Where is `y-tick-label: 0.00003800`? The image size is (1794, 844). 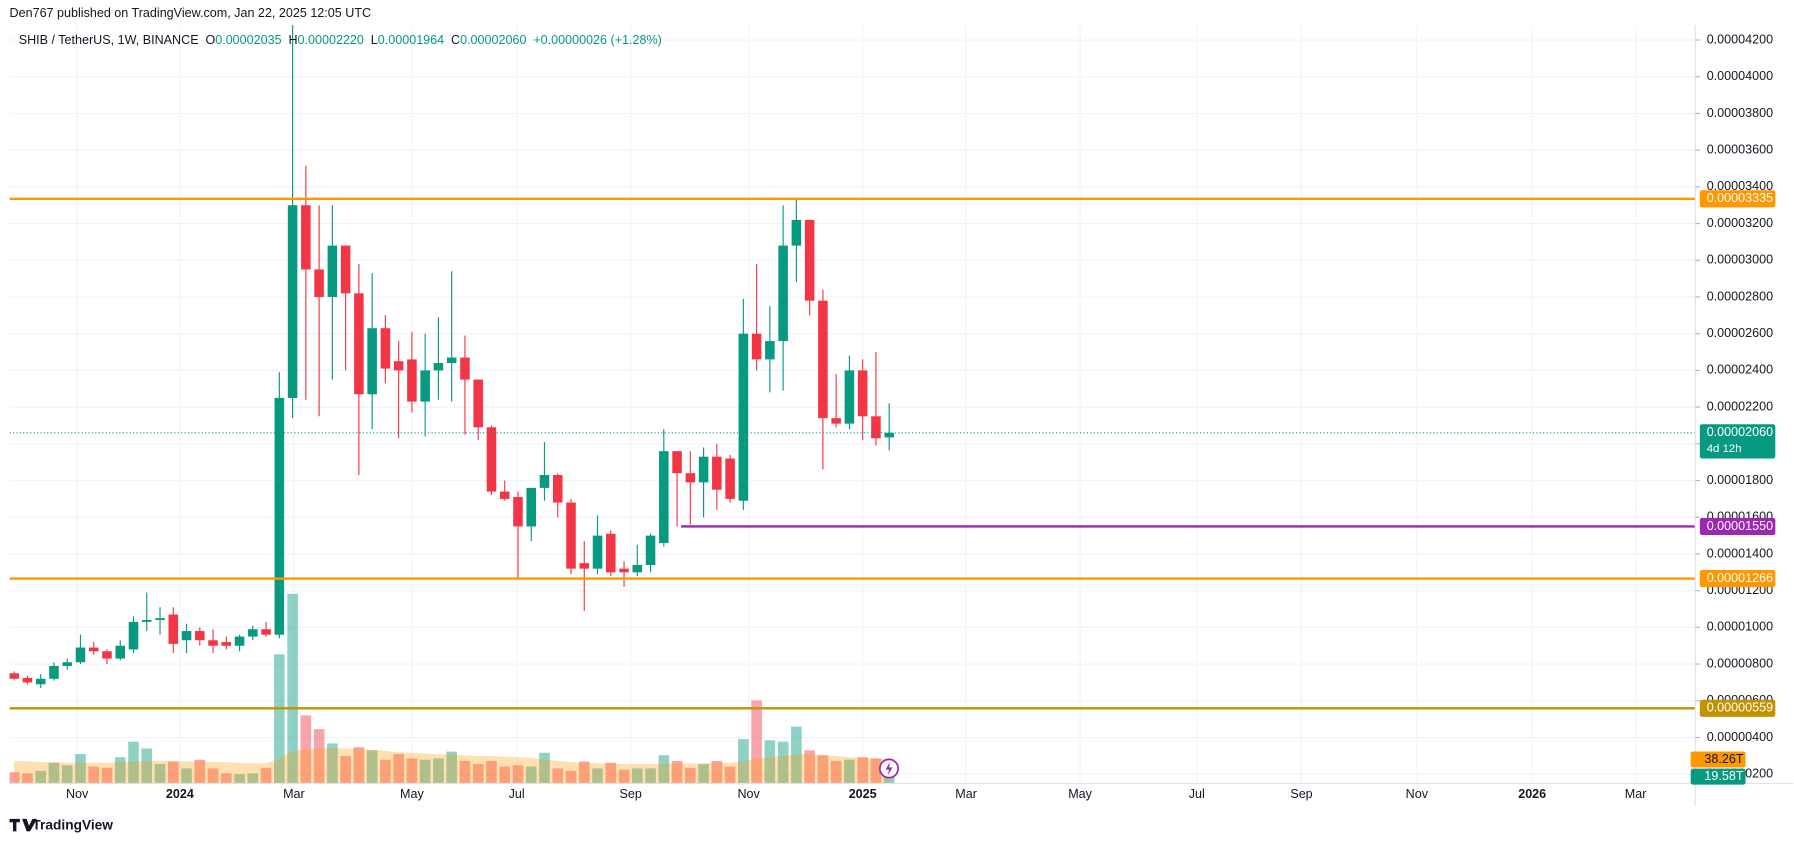 y-tick-label: 0.00003800 is located at coordinates (1740, 113).